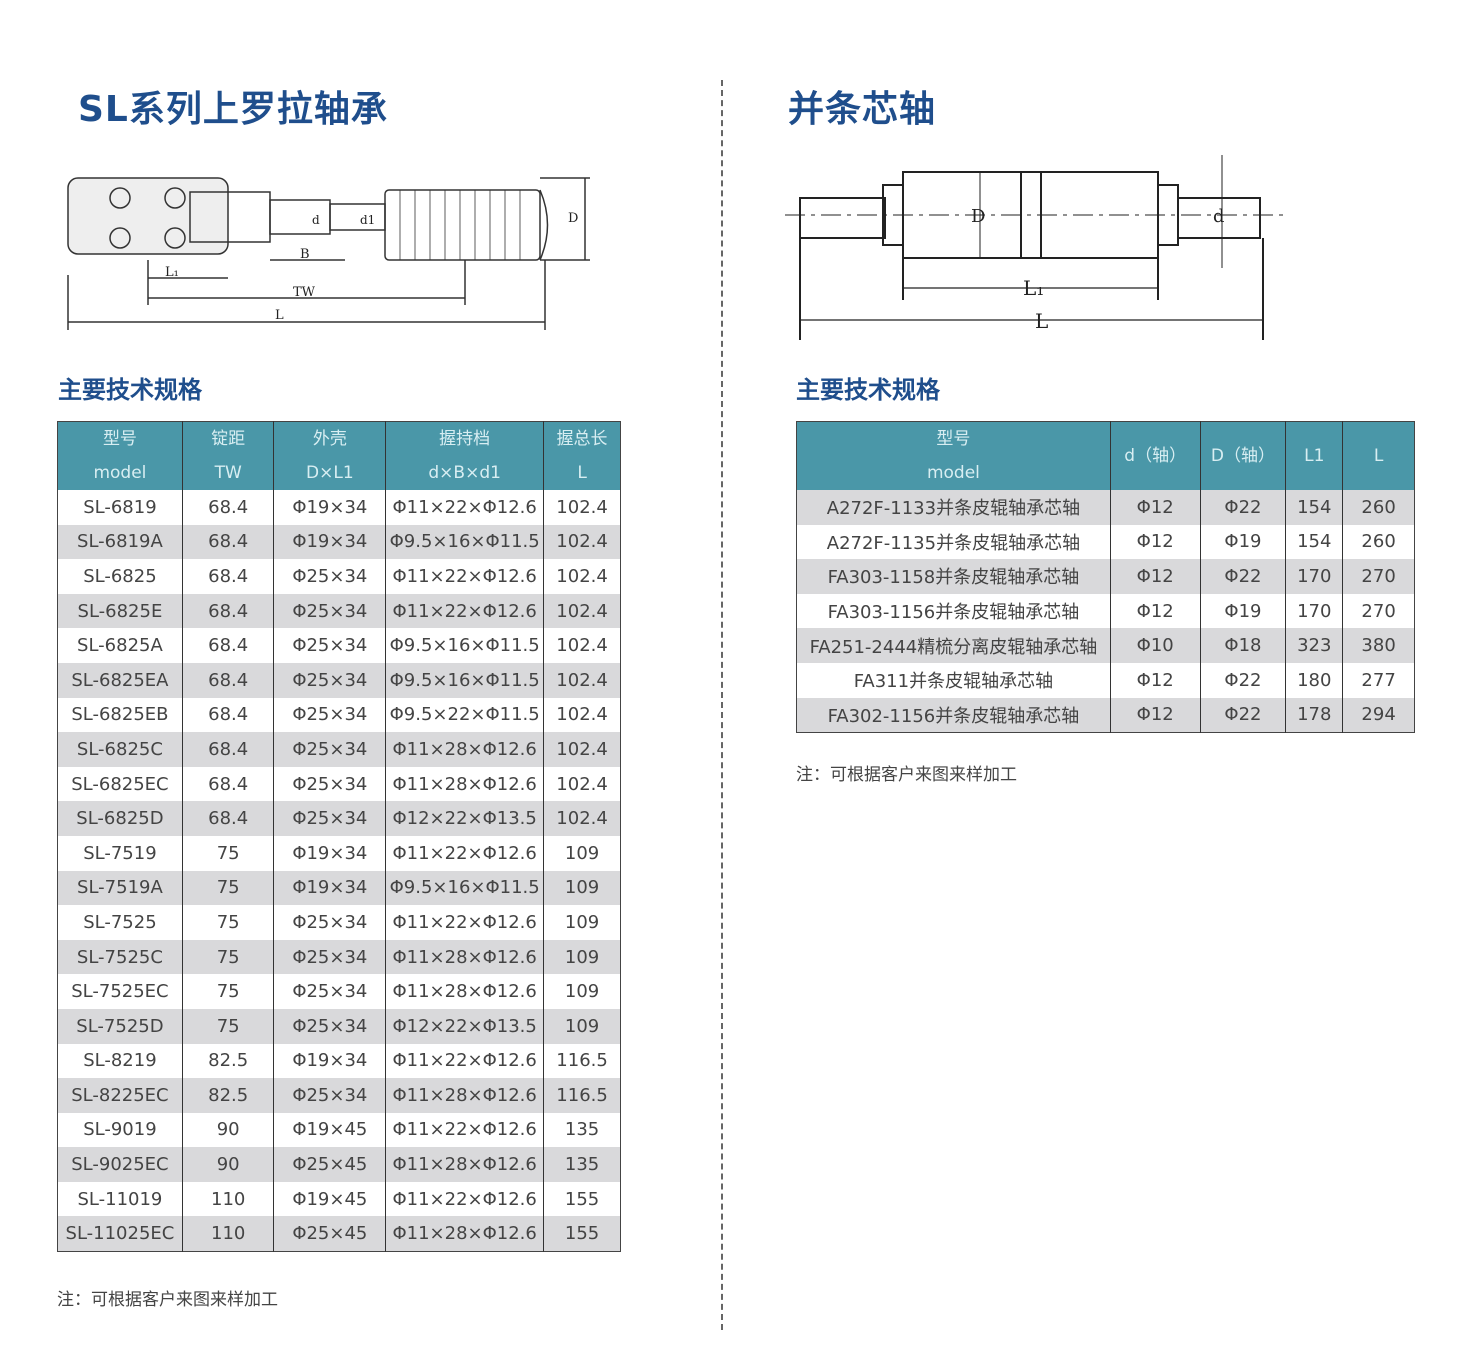 This screenshot has height=1366, width=1460. Describe the element at coordinates (120, 715) in the screenshot. I see `table-cell: SL-6825EB` at that location.